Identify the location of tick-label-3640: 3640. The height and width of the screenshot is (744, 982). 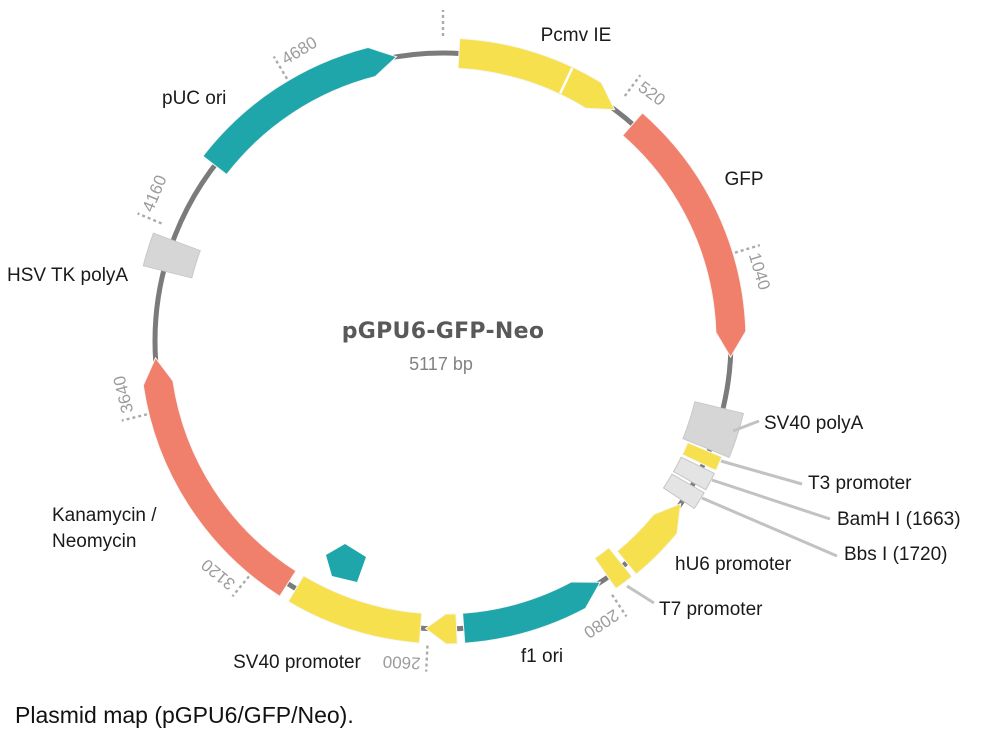
(124, 394).